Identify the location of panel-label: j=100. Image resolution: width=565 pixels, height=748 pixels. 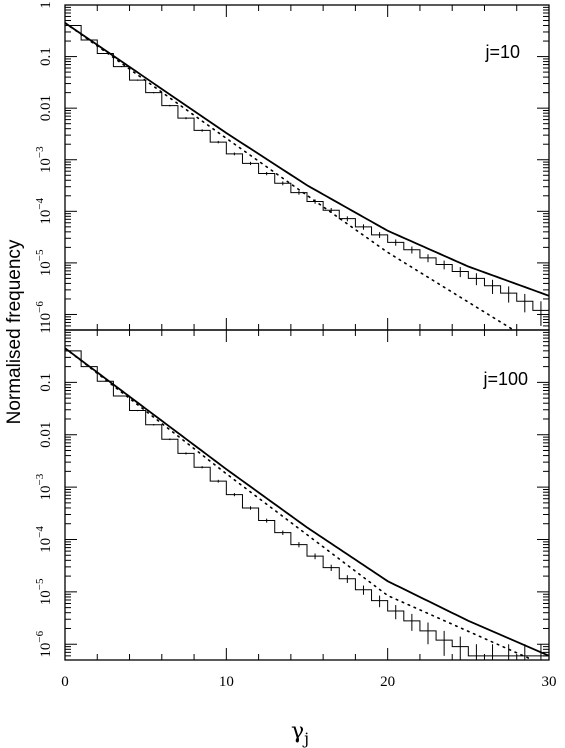
(505, 379).